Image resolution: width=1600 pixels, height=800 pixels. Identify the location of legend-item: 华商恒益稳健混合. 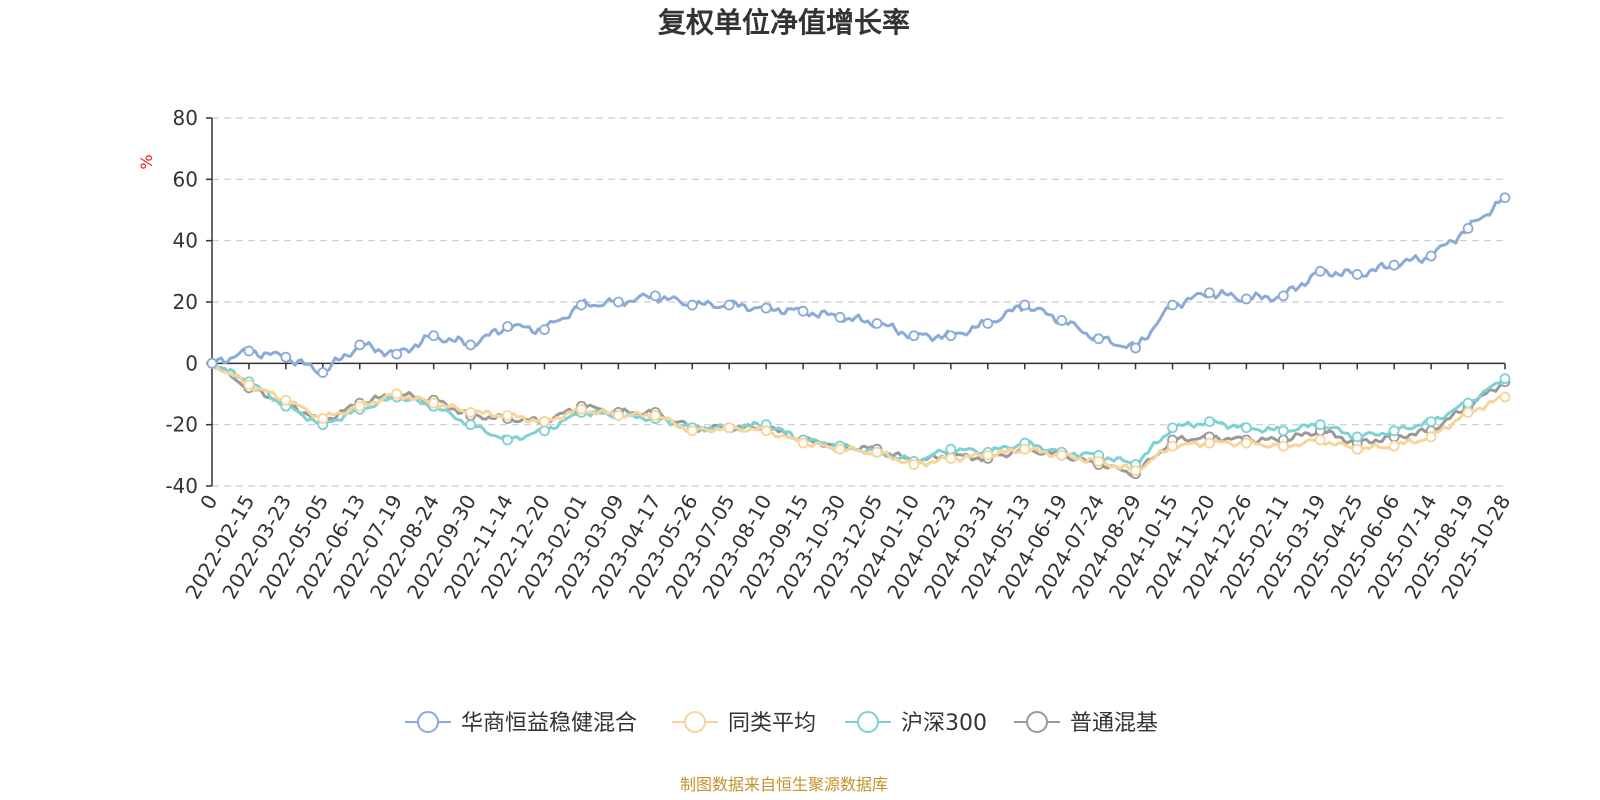
(521, 723).